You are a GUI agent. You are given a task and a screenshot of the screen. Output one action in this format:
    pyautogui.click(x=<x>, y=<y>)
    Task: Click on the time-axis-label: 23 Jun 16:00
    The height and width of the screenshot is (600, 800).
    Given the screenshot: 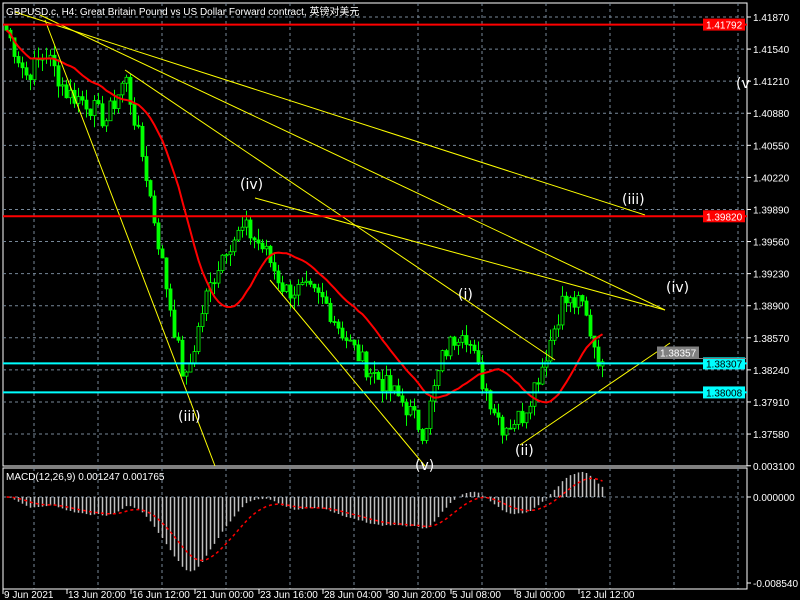 What is the action you would take?
    pyautogui.click(x=289, y=595)
    